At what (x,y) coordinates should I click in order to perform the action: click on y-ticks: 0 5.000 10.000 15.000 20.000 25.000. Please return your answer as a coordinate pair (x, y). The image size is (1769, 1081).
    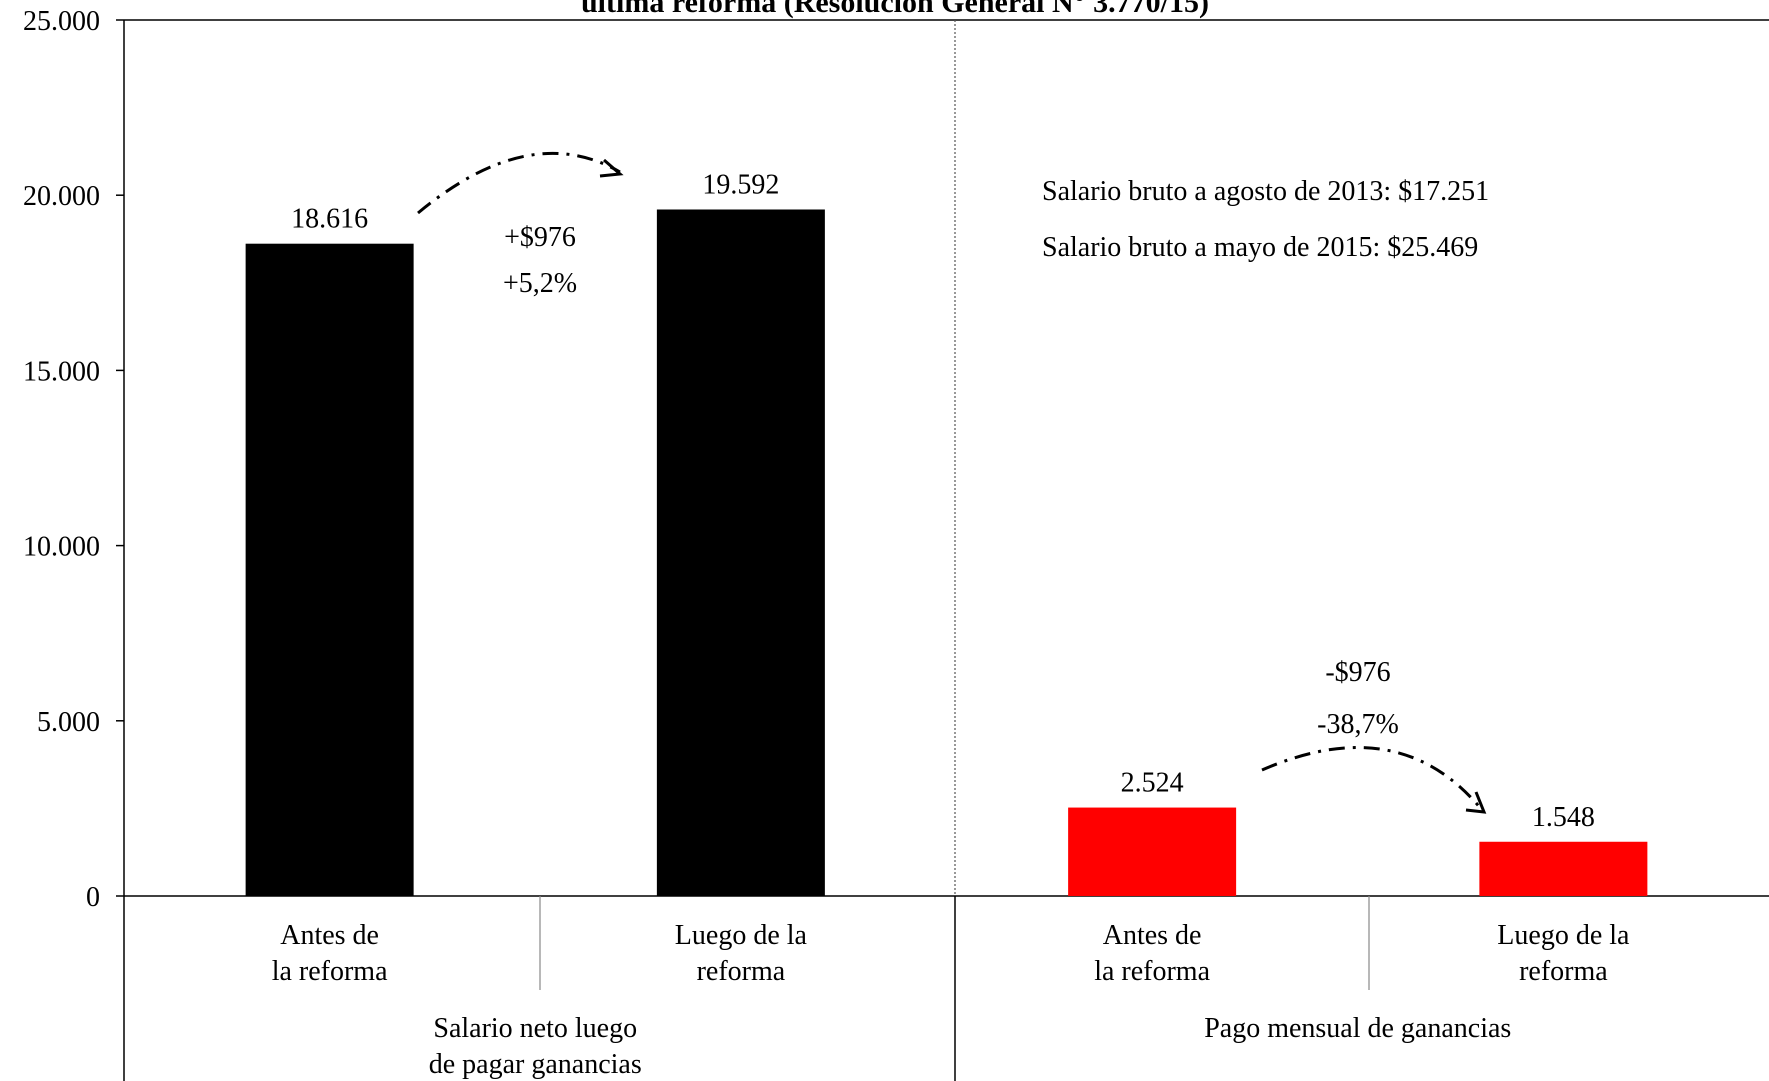
    Looking at the image, I should click on (73, 459).